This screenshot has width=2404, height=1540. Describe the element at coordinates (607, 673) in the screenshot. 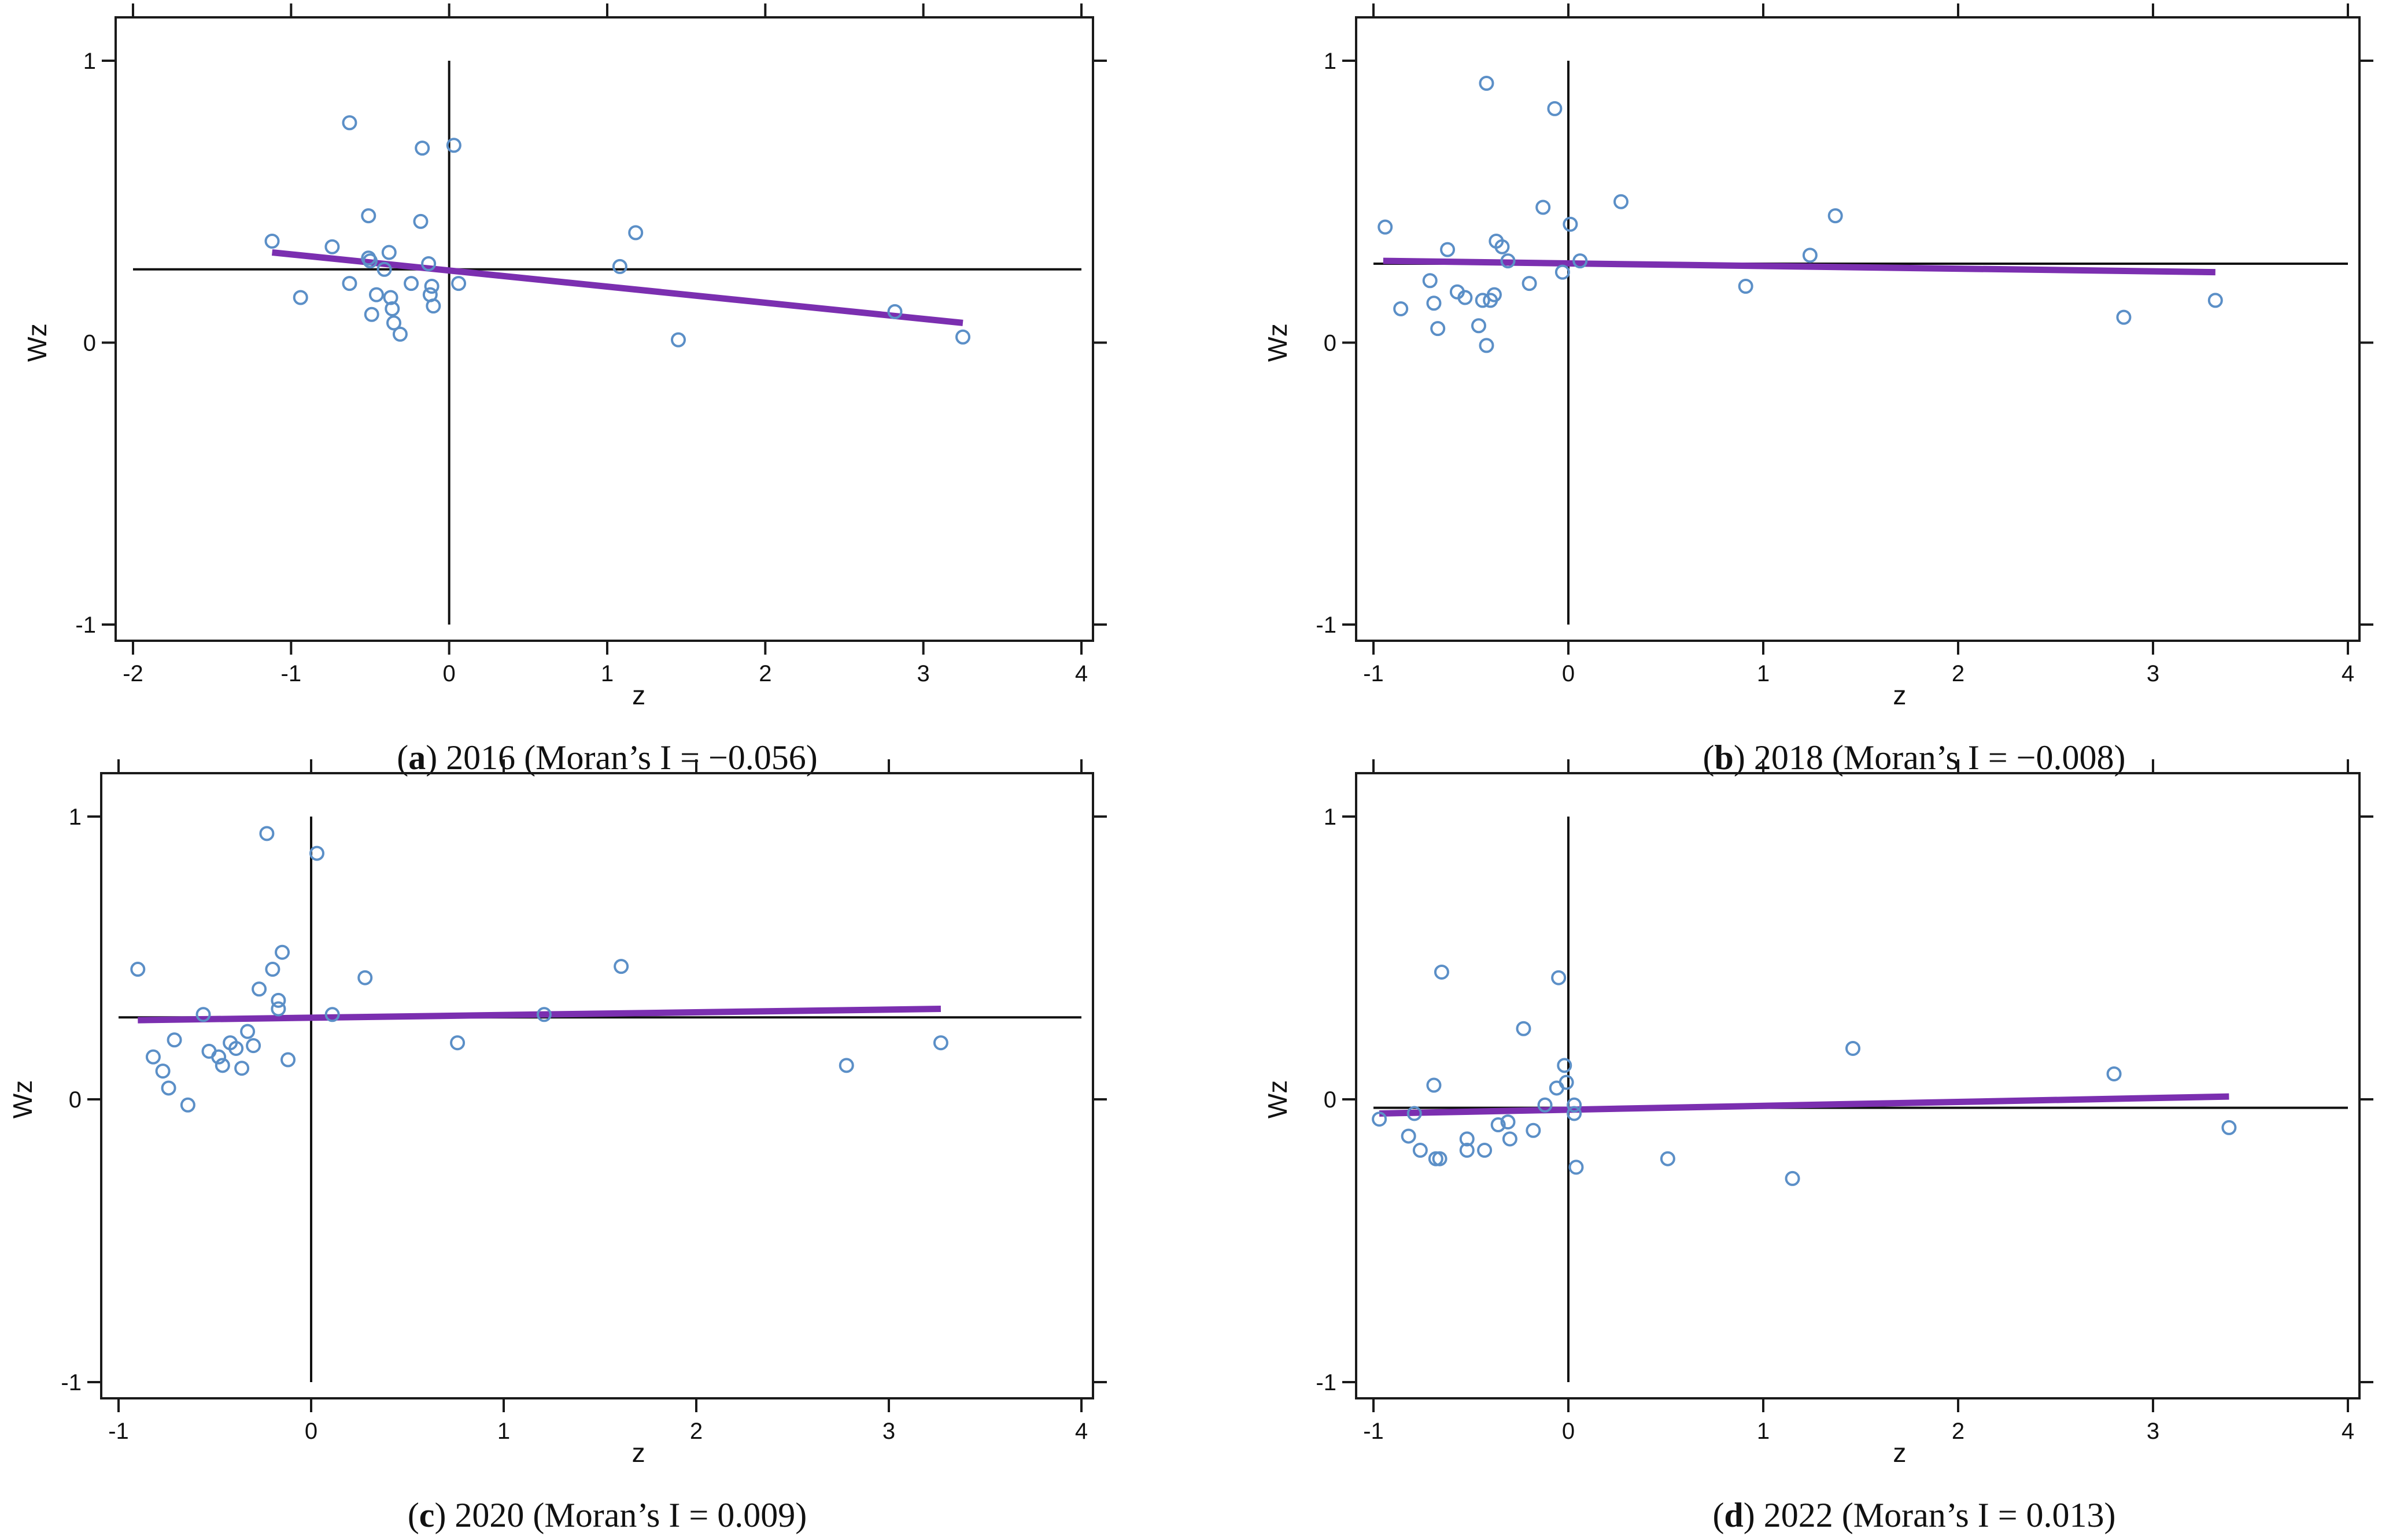

I see `panel-a-x-tick-label: 1` at that location.